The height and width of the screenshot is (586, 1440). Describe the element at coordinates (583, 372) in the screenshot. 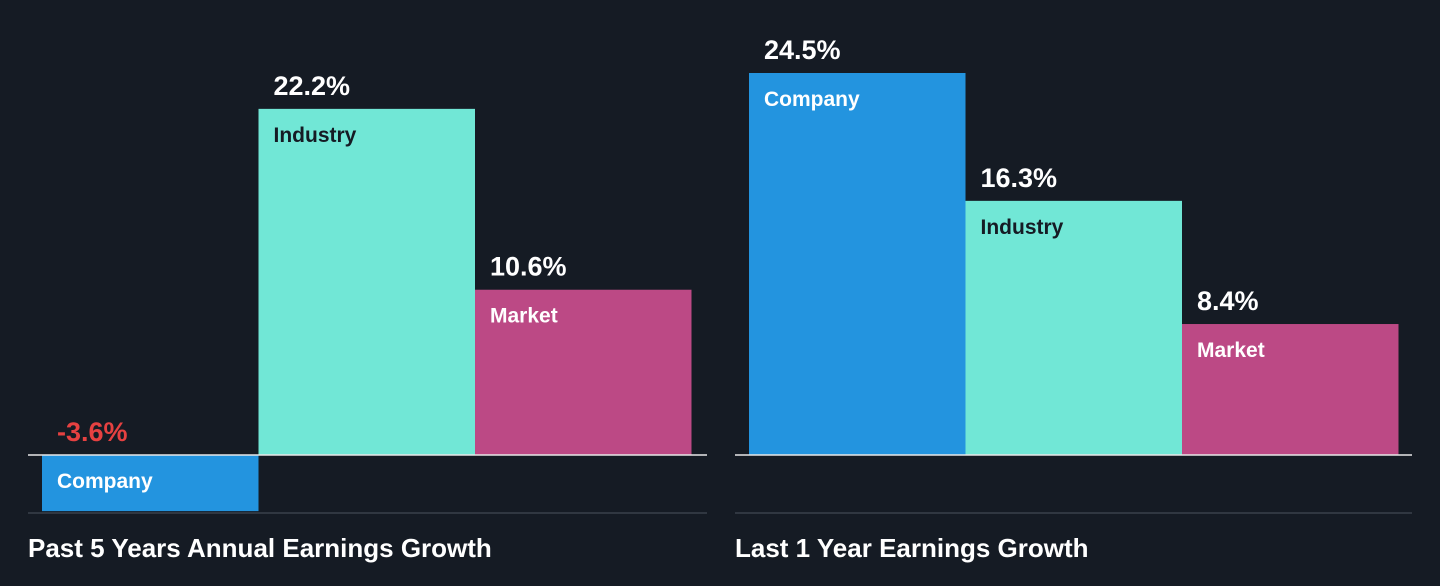

I see `panel-1-market-bar` at that location.